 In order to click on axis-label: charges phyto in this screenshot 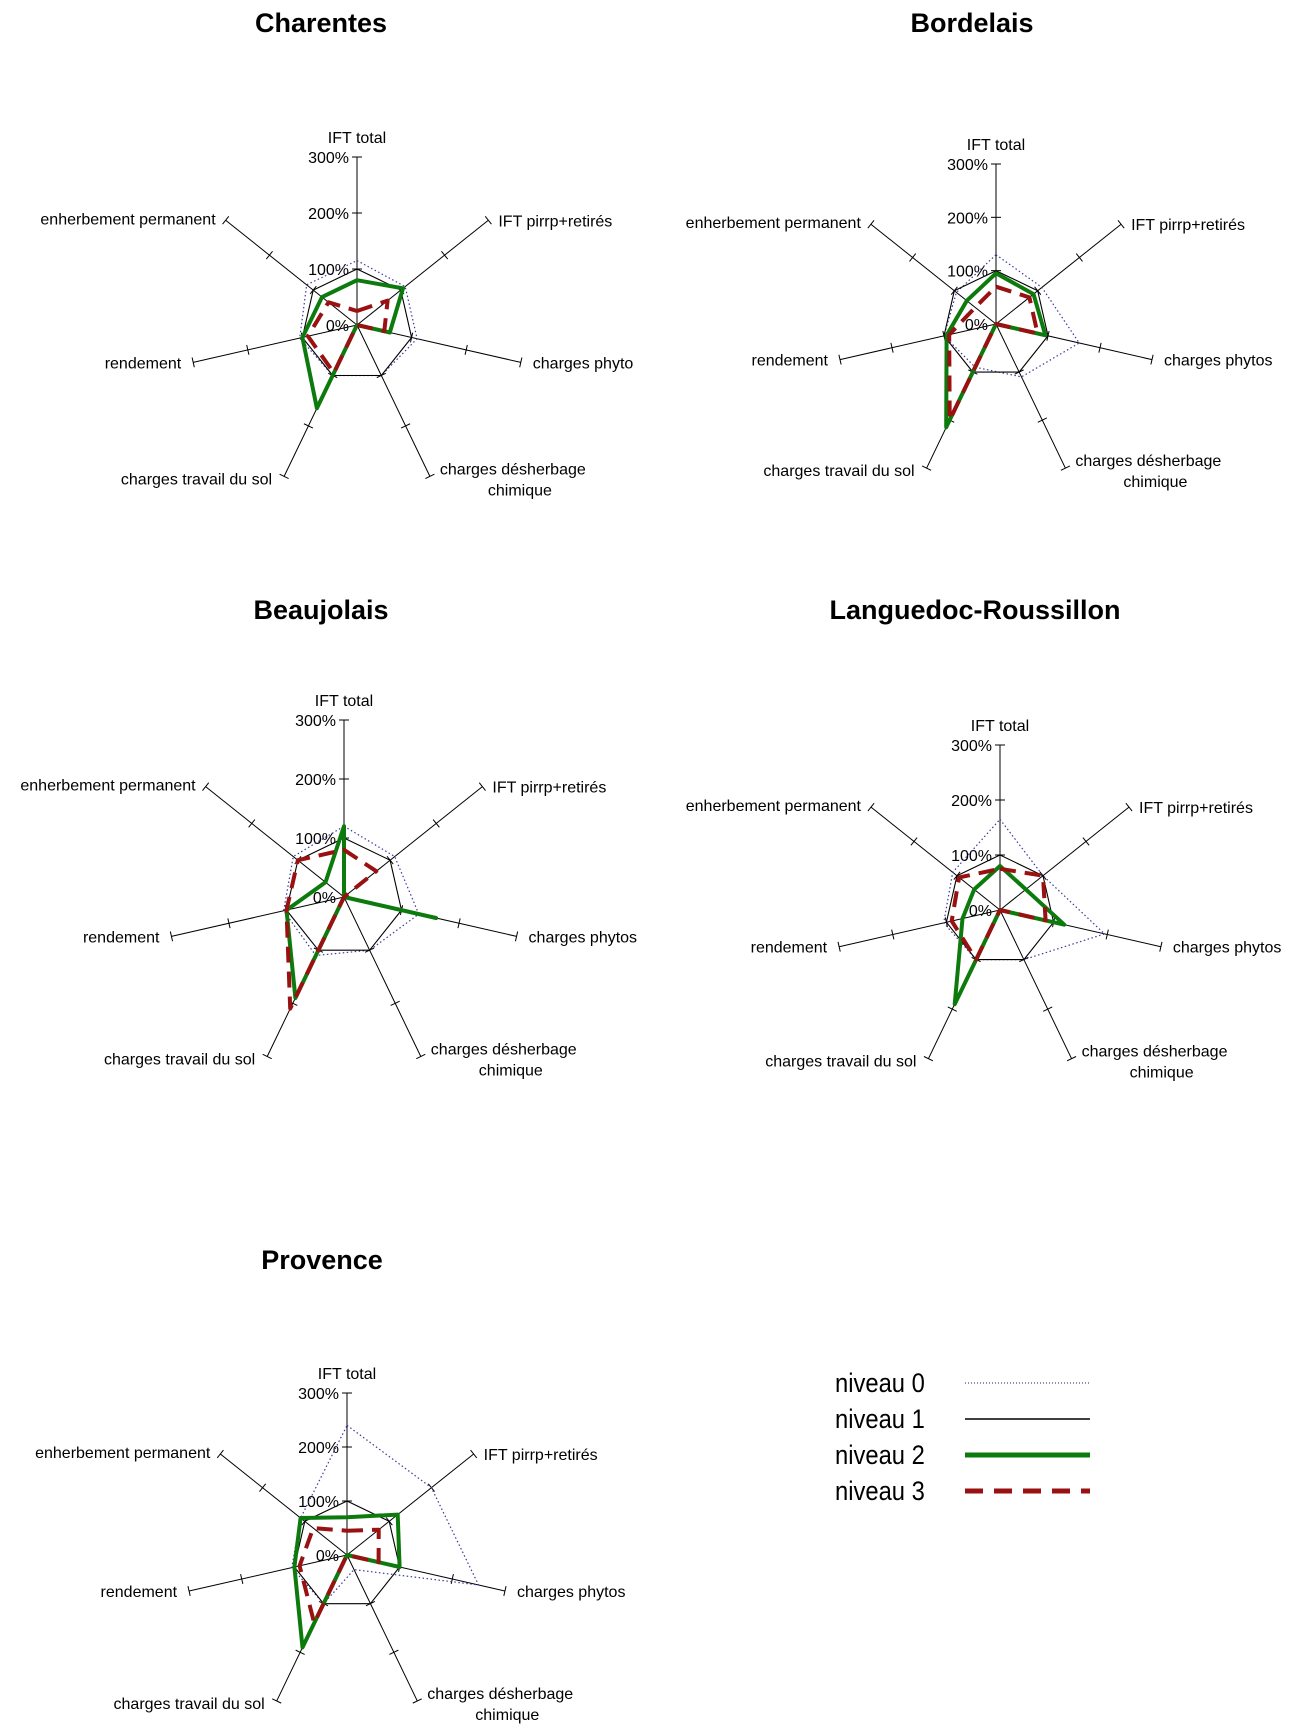, I will do `click(583, 363)`.